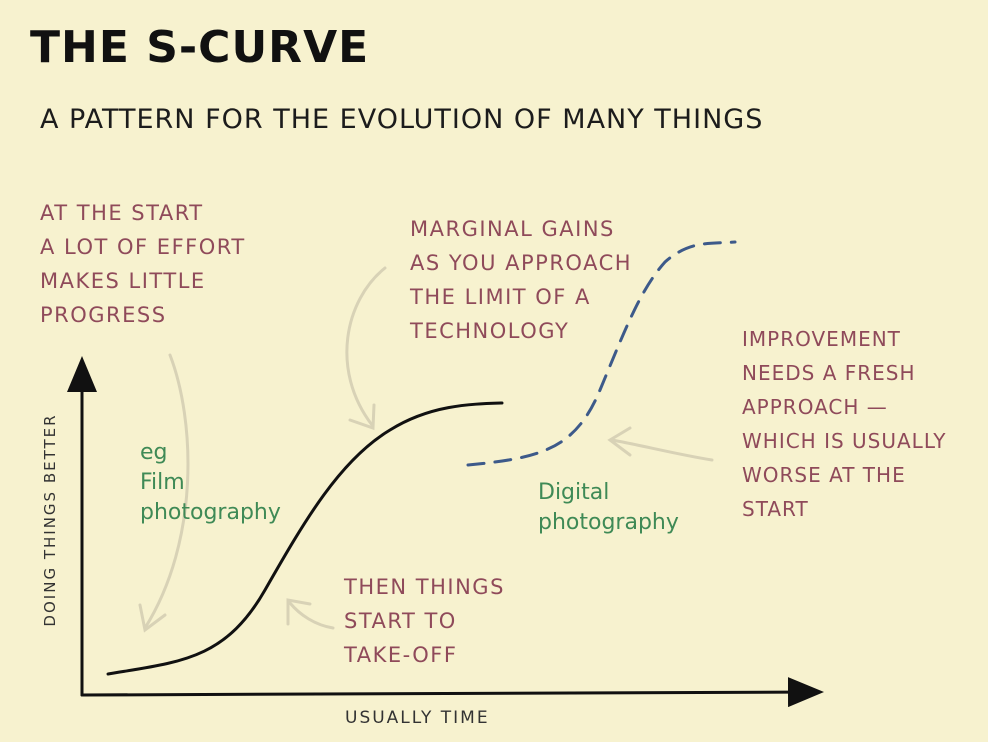 This screenshot has height=742, width=988. I want to click on takeoff-note-line: START TO, so click(400, 621).